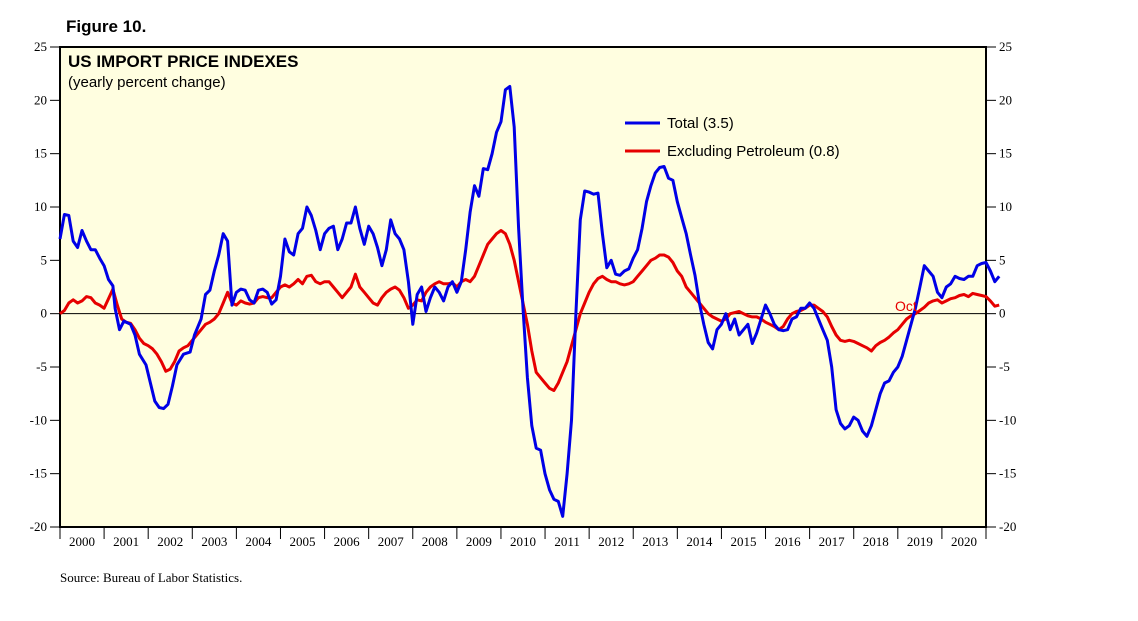  What do you see at coordinates (347, 541) in the screenshot?
I see `x-tick-label: 2006` at bounding box center [347, 541].